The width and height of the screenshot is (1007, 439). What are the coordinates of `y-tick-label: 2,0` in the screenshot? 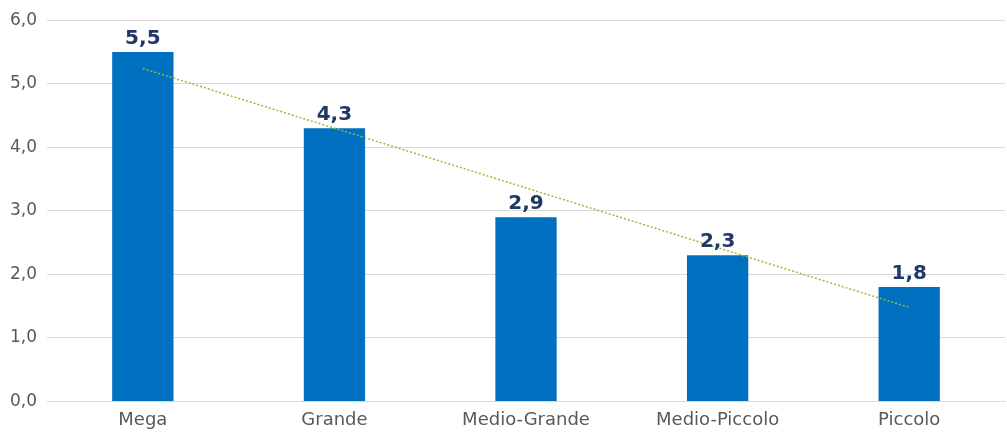 It's located at (23, 272).